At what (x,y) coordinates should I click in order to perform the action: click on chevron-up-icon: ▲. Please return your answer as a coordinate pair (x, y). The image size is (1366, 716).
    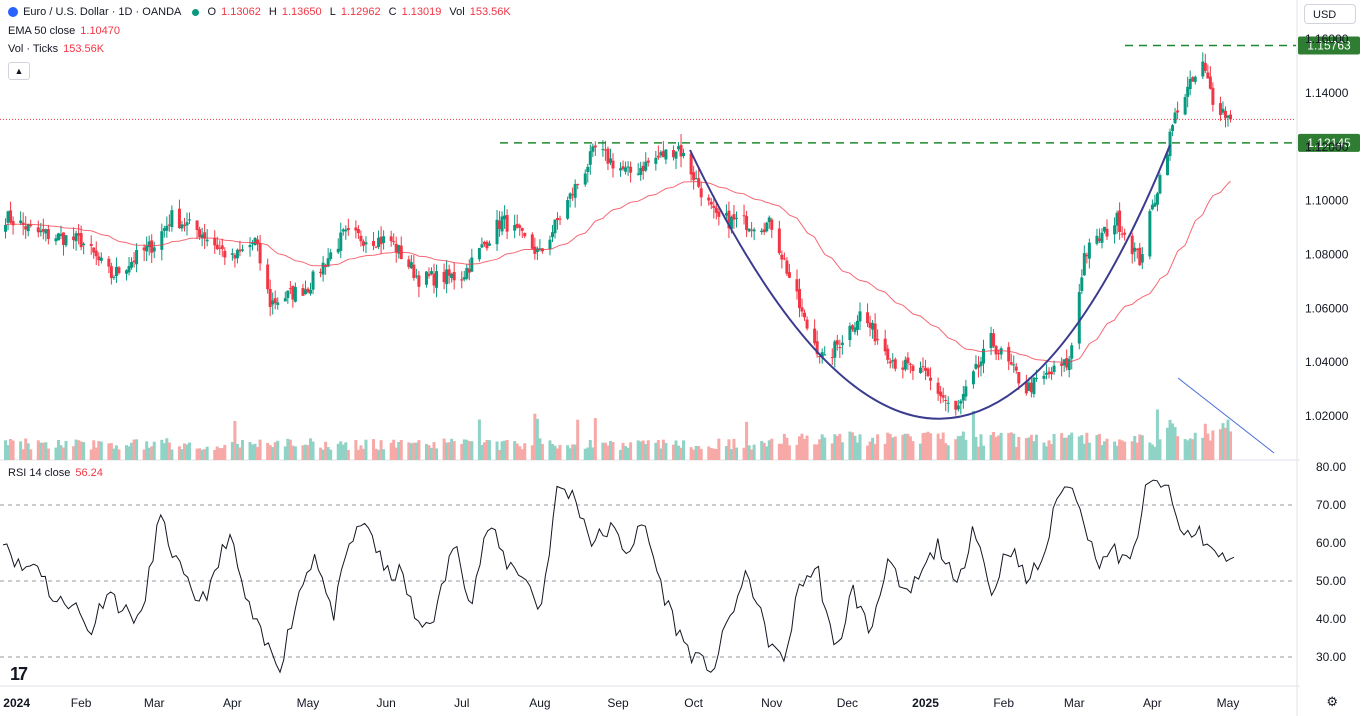
    Looking at the image, I should click on (19, 71).